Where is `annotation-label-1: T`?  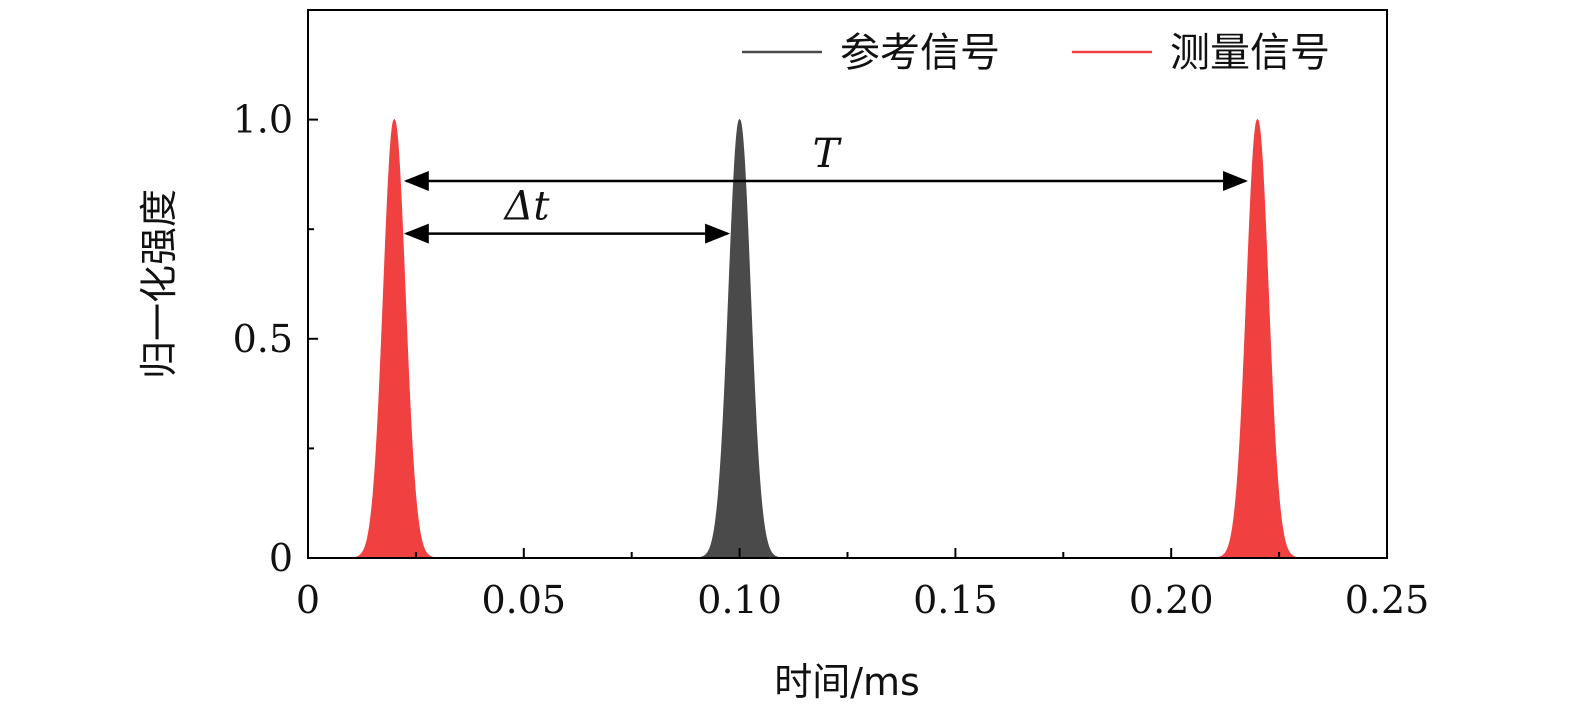 annotation-label-1: T is located at coordinates (828, 154).